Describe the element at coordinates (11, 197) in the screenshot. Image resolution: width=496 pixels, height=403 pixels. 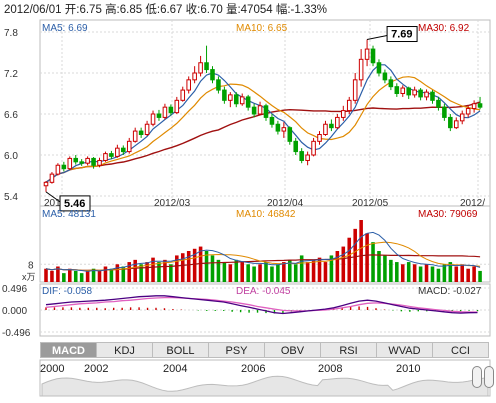
I see `price-y-tick-label: 5.4` at that location.